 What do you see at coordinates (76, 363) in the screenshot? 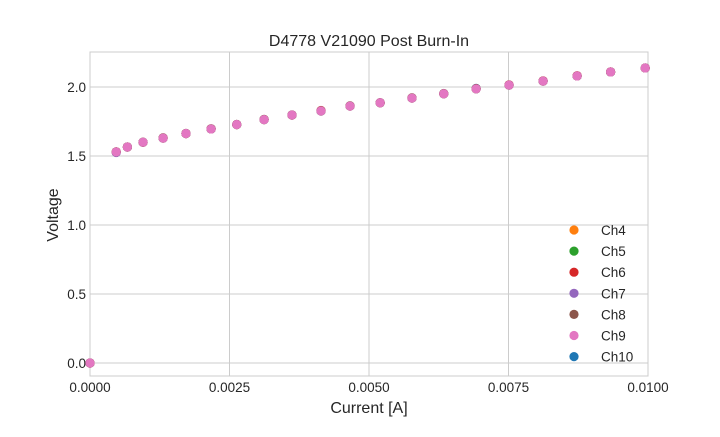
I see `y-tick-label: 0.0` at bounding box center [76, 363].